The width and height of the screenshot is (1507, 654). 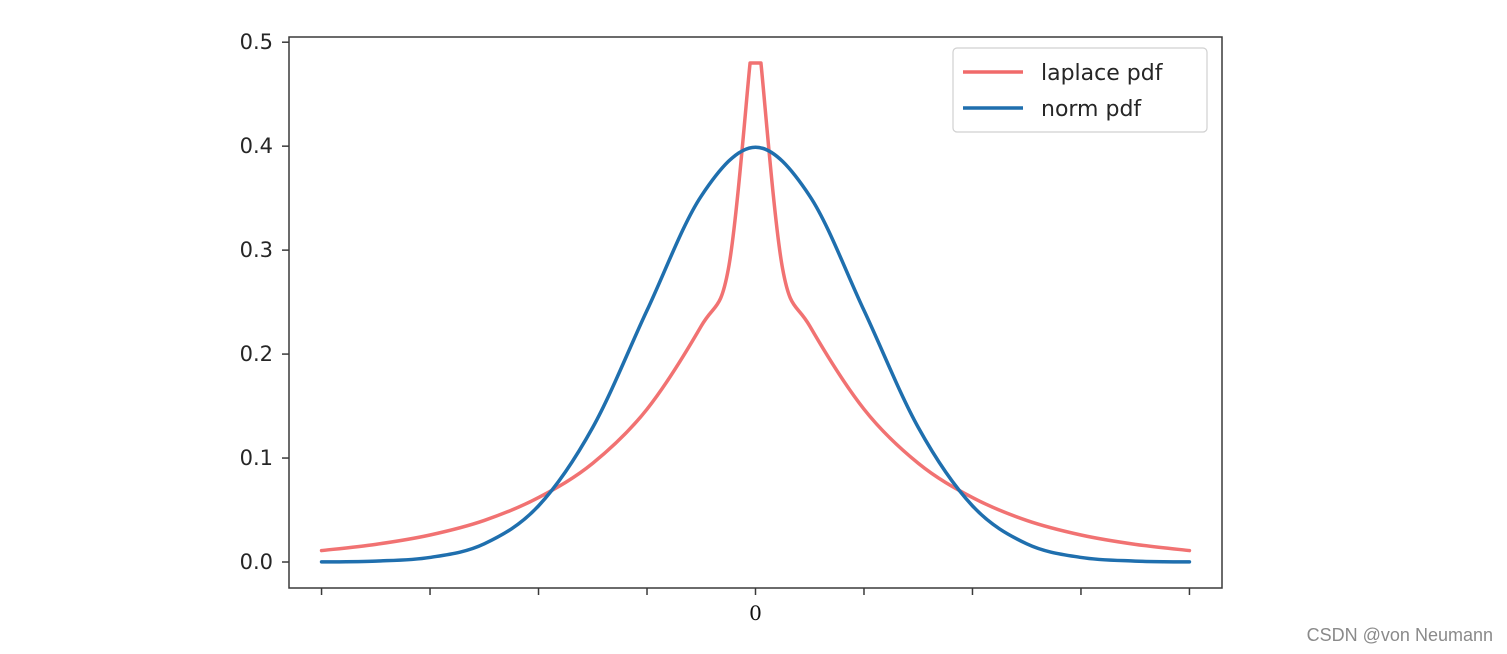 What do you see at coordinates (256, 562) in the screenshot?
I see `y-tick-label: 0.0` at bounding box center [256, 562].